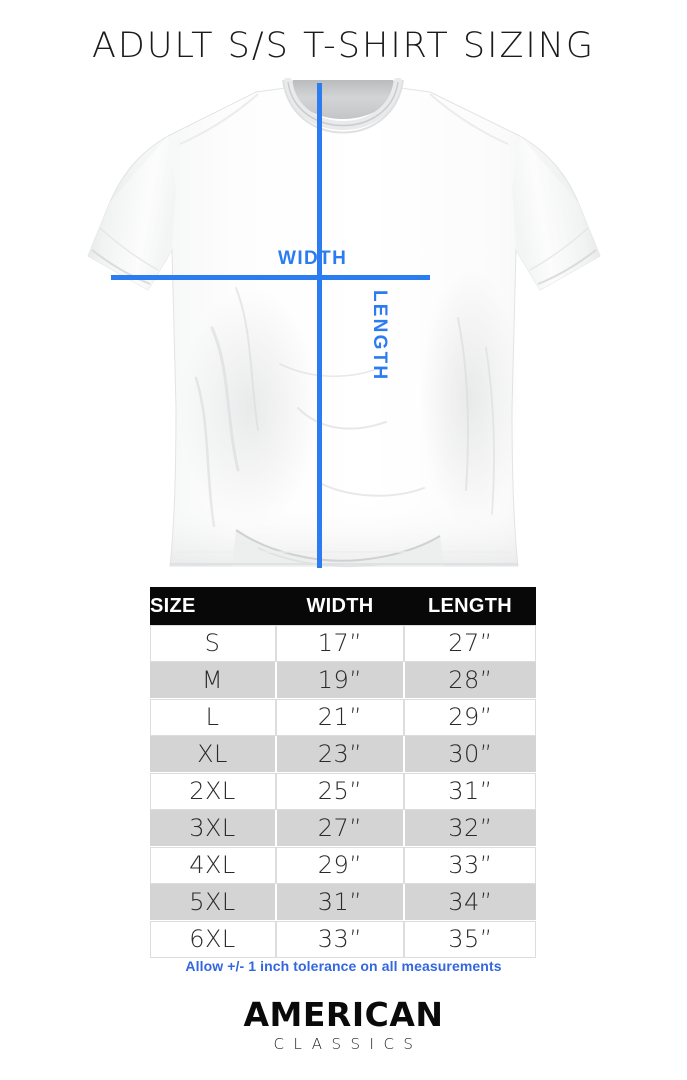 This screenshot has width=687, height=1080. Describe the element at coordinates (470, 643) in the screenshot. I see `cell-length: 27”` at that location.